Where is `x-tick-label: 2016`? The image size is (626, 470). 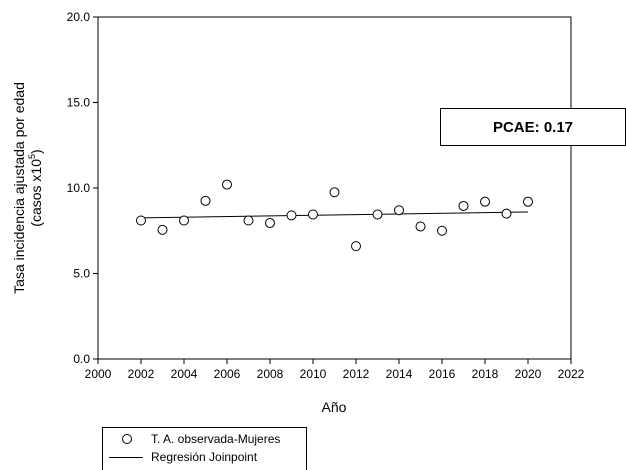
x-tick-label: 2016 is located at coordinates (442, 374).